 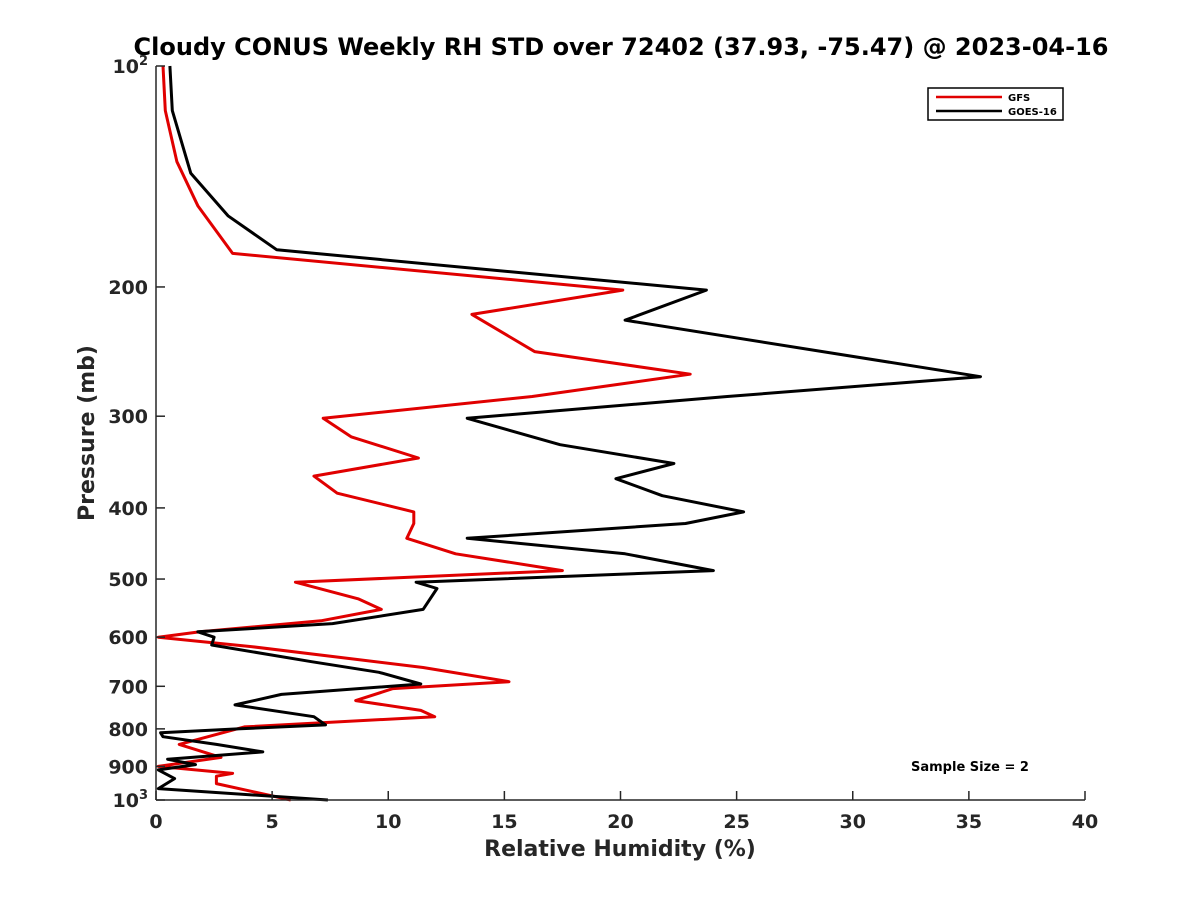 What do you see at coordinates (155, 822) in the screenshot?
I see `x-tick-label: 0` at bounding box center [155, 822].